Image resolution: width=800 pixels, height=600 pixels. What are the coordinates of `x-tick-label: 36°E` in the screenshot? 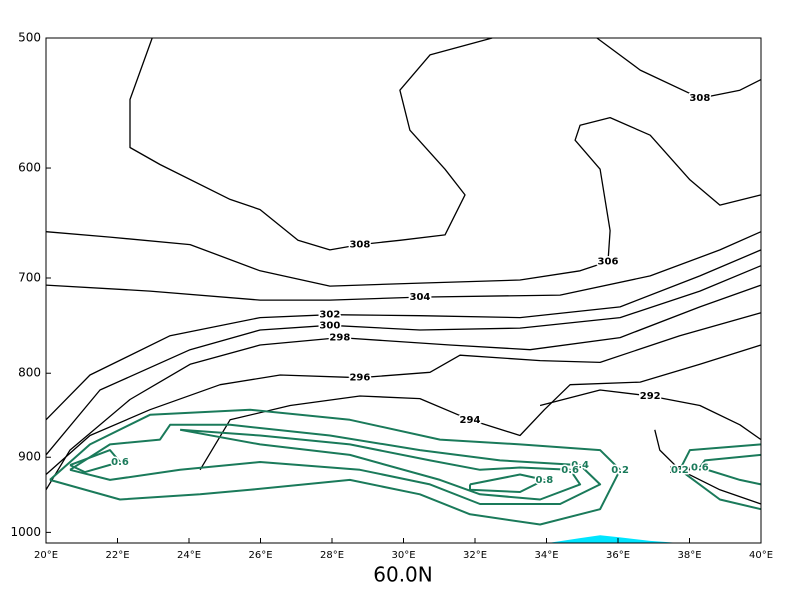 It's located at (618, 555).